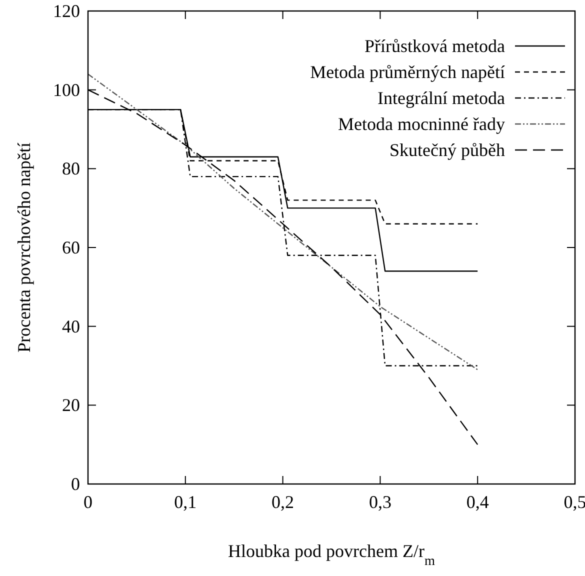  Describe the element at coordinates (283, 502) in the screenshot. I see `x-tick-label: 0,2` at that location.